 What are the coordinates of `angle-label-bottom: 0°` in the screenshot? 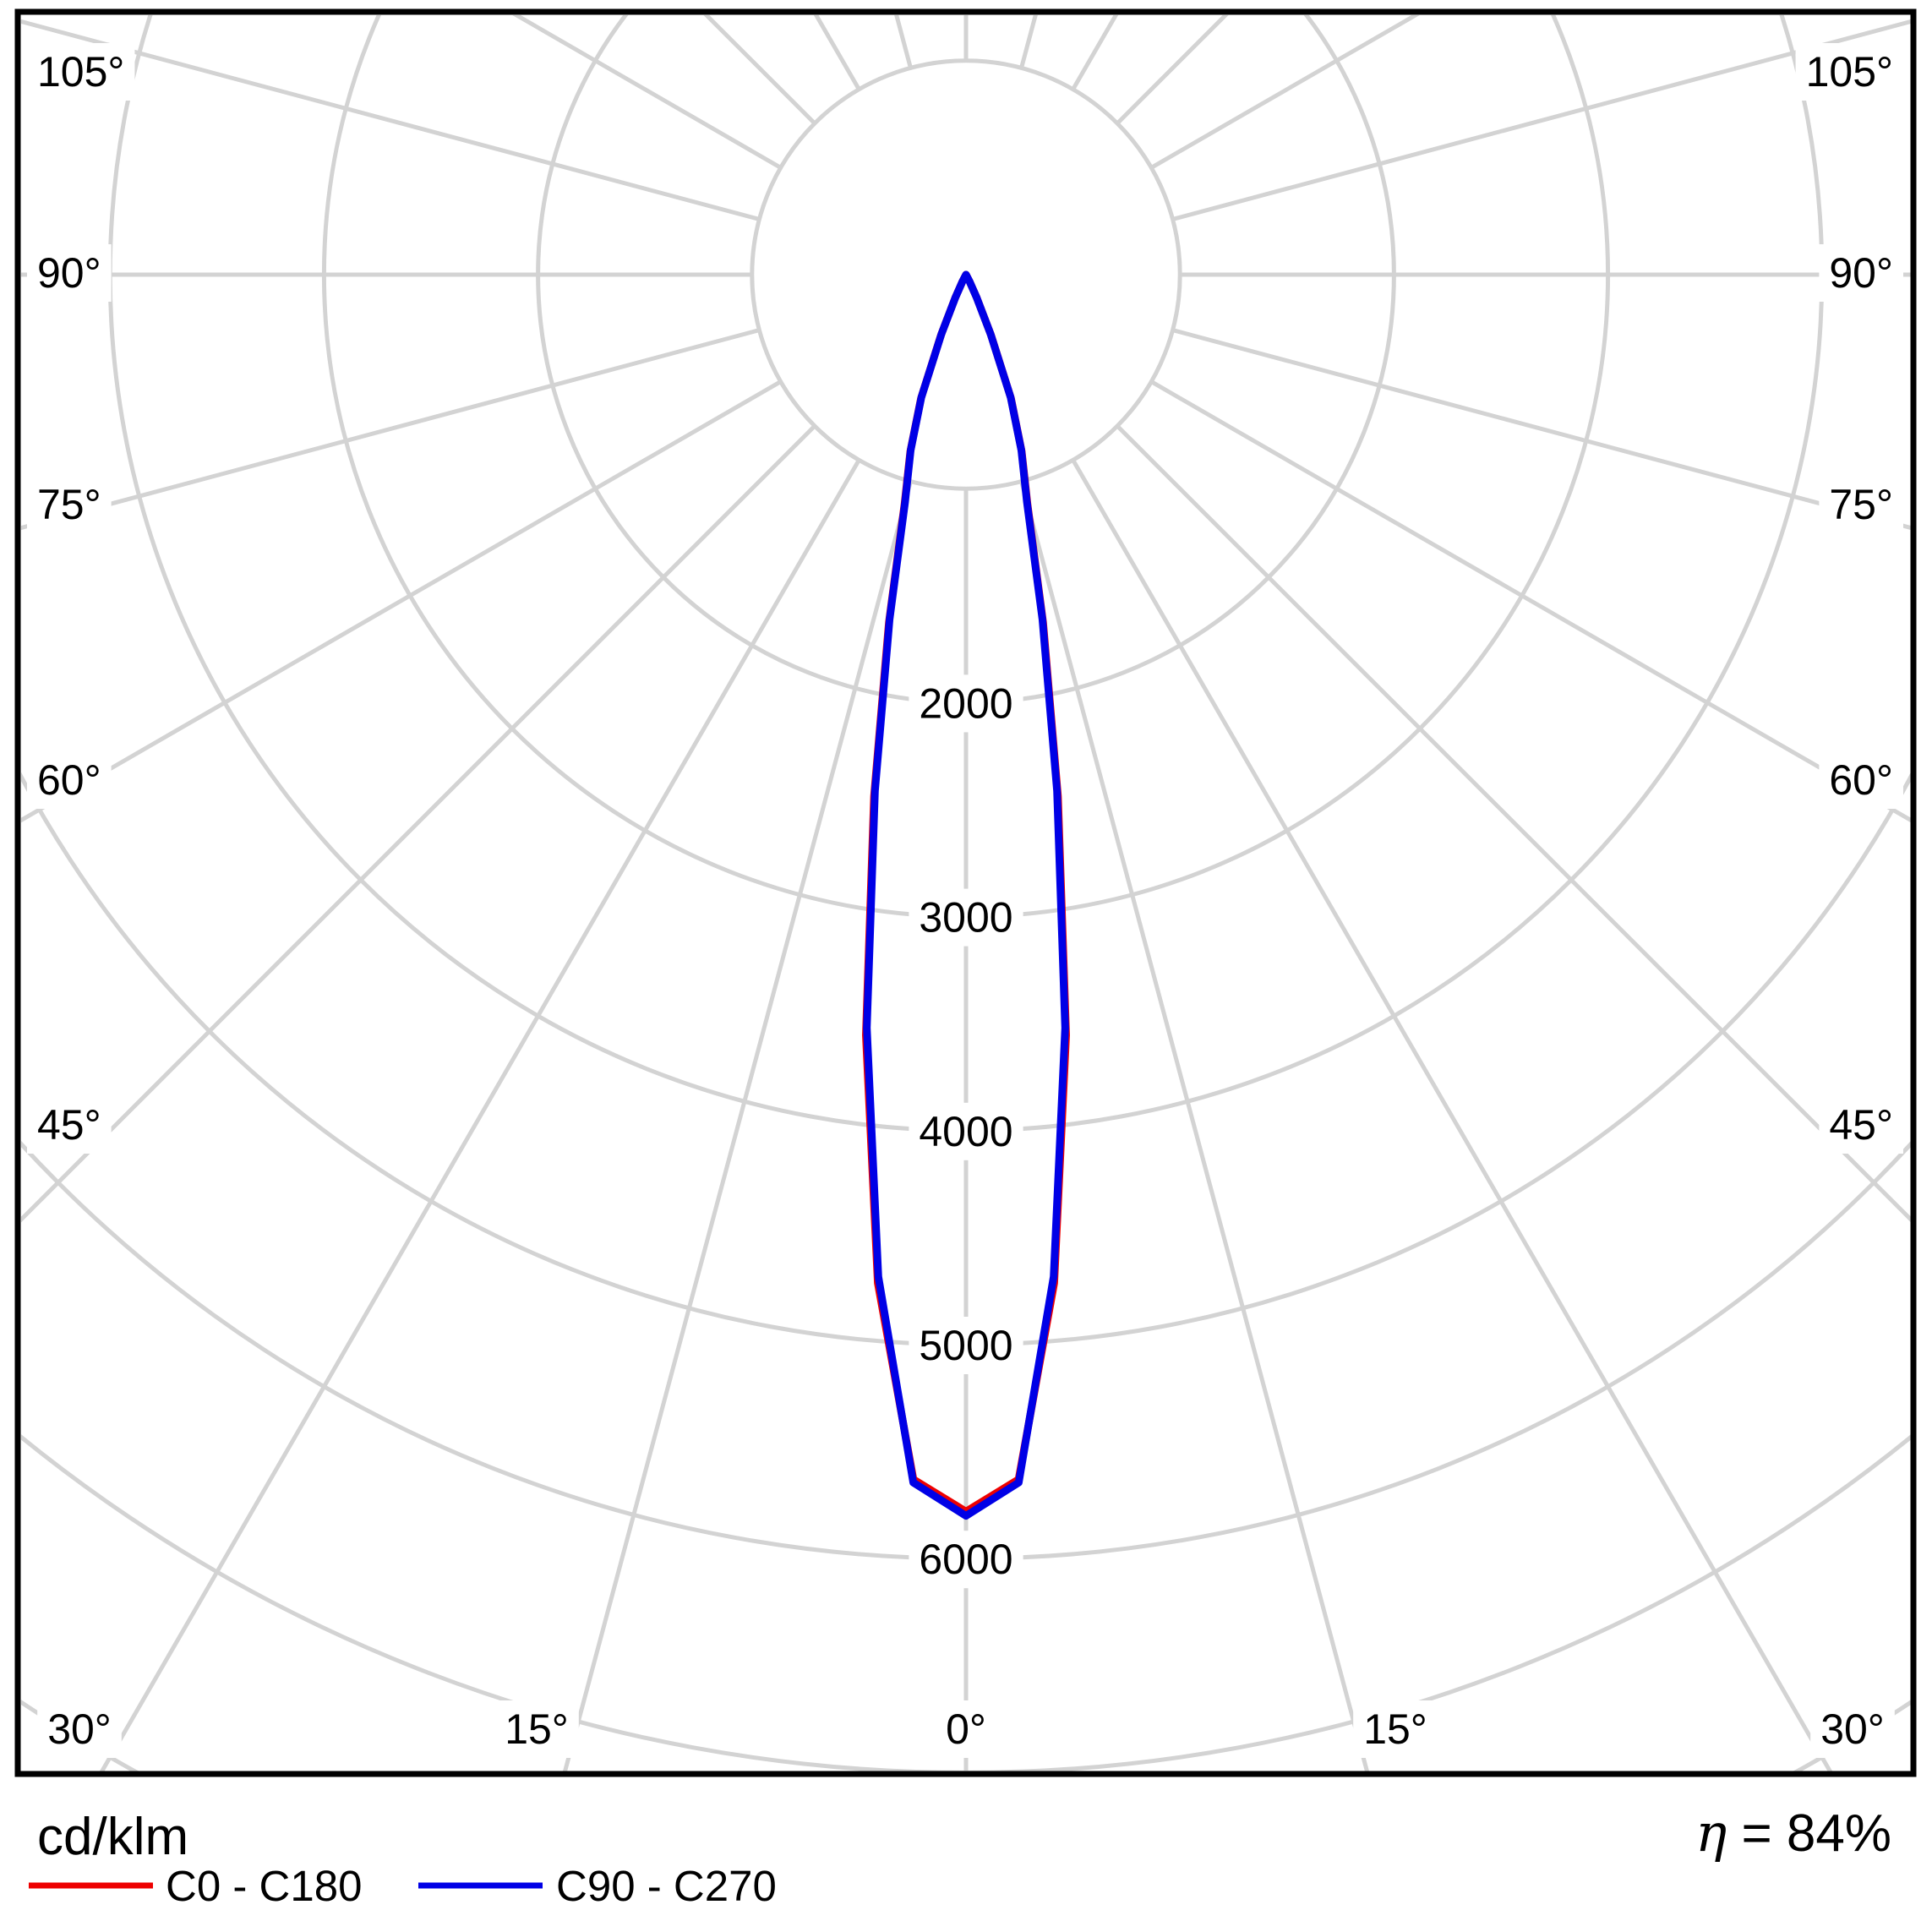 It's located at (966, 1729).